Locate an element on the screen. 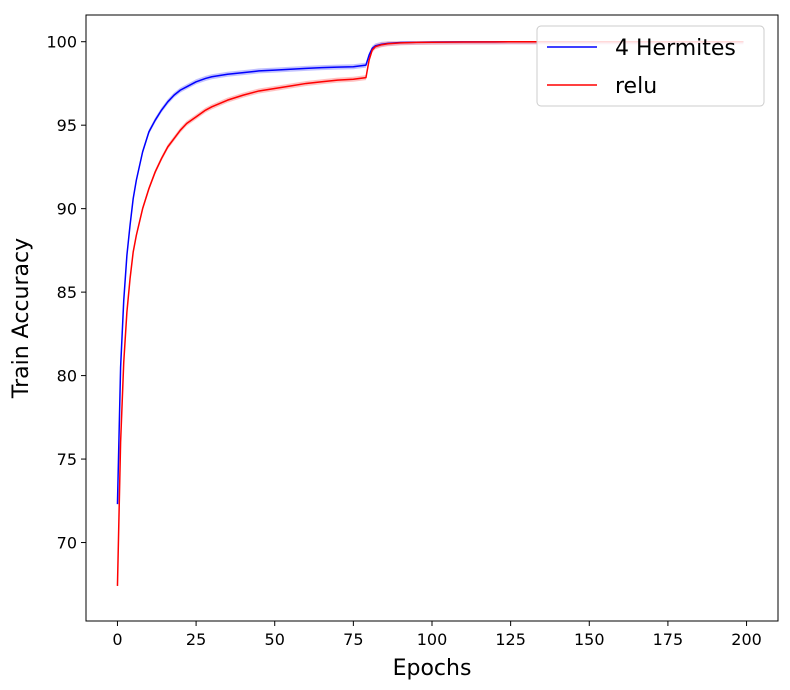  y-tick-label: 75 is located at coordinates (67, 459).